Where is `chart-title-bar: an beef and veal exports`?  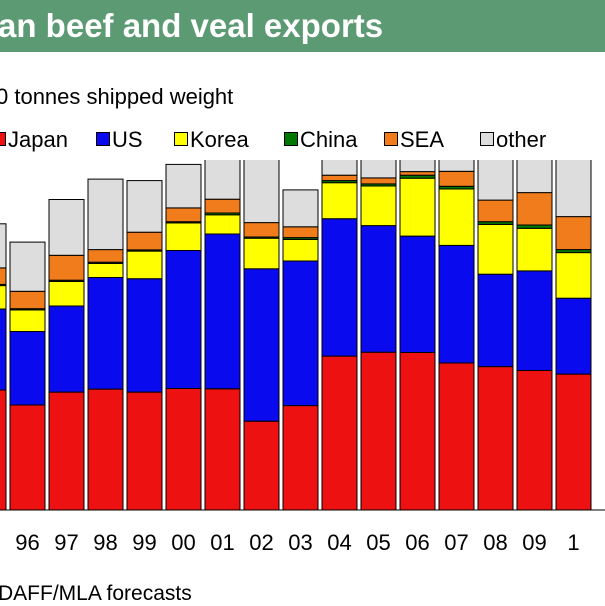
chart-title-bar: an beef and veal exports is located at coordinates (302, 26).